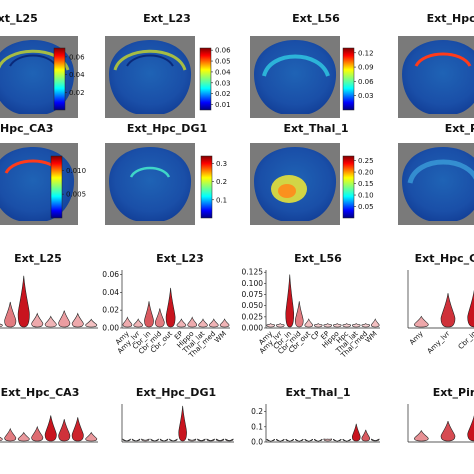 The width and height of the screenshot is (474, 474). I want to click on heatmap-panel: Ext_Hpc_CA3 0.005 0.010, so click(43, 173).